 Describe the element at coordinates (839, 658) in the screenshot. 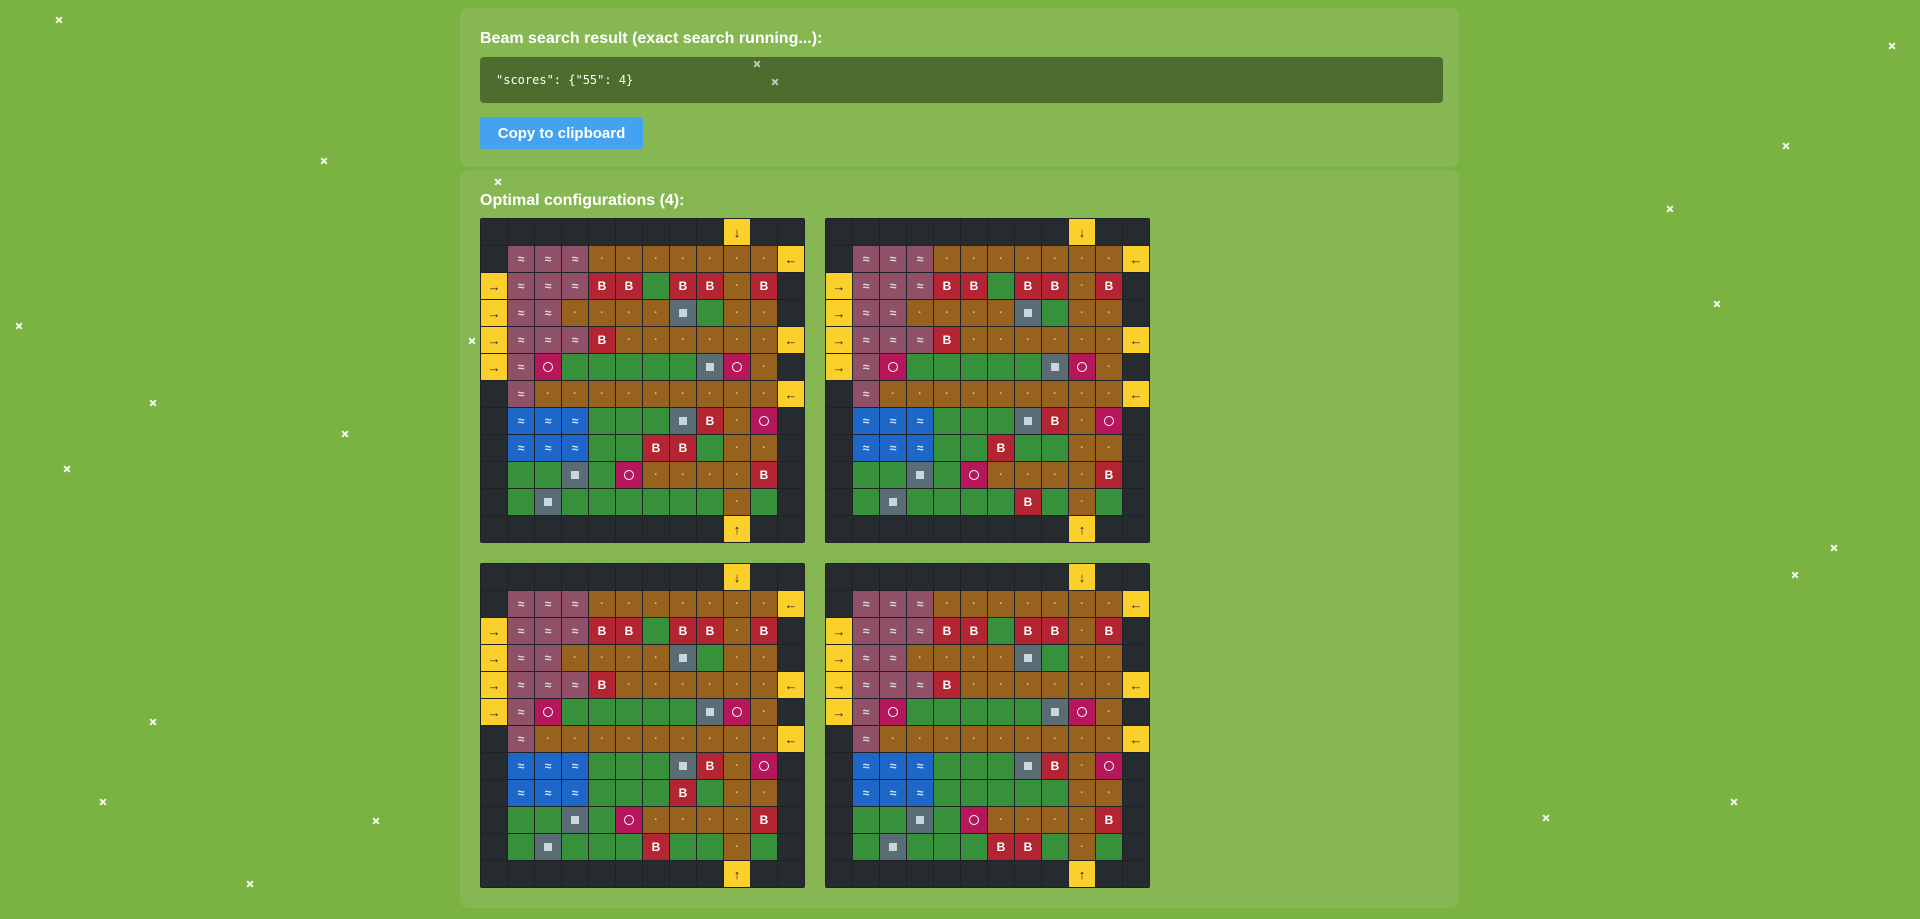

I see `arrow-cell: →` at that location.